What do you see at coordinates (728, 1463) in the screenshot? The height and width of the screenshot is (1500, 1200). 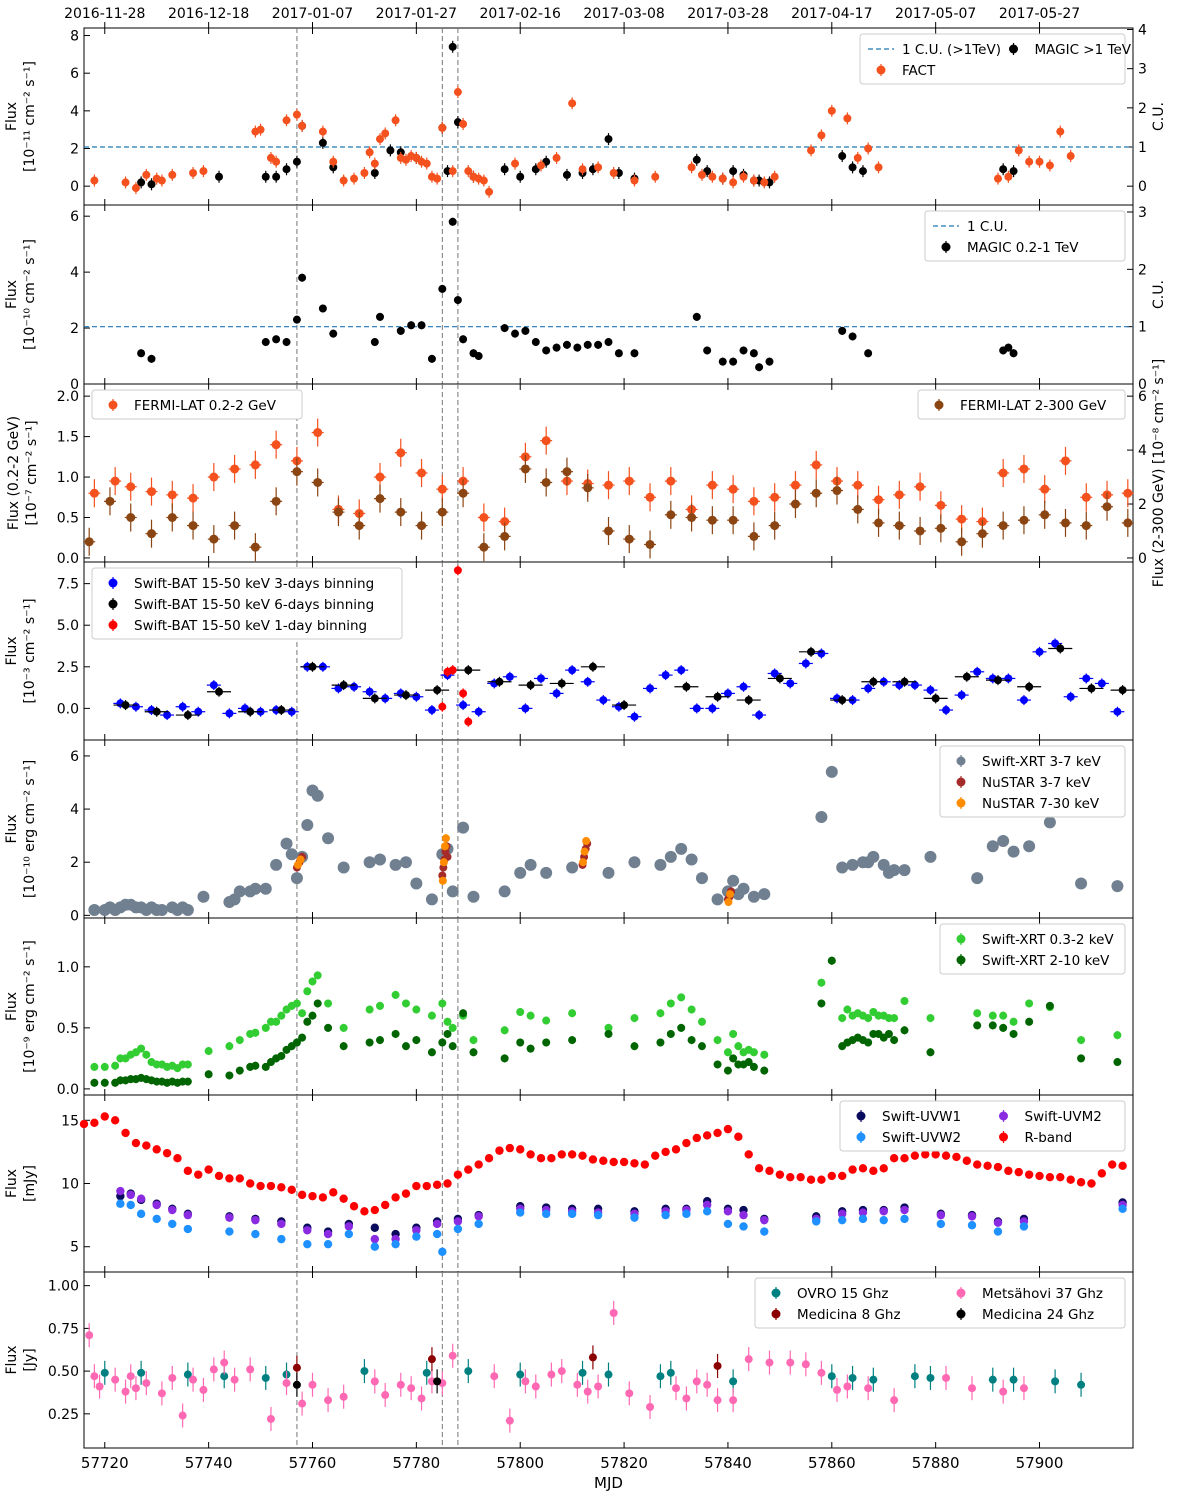 I see `x-tick-label: 57840` at bounding box center [728, 1463].